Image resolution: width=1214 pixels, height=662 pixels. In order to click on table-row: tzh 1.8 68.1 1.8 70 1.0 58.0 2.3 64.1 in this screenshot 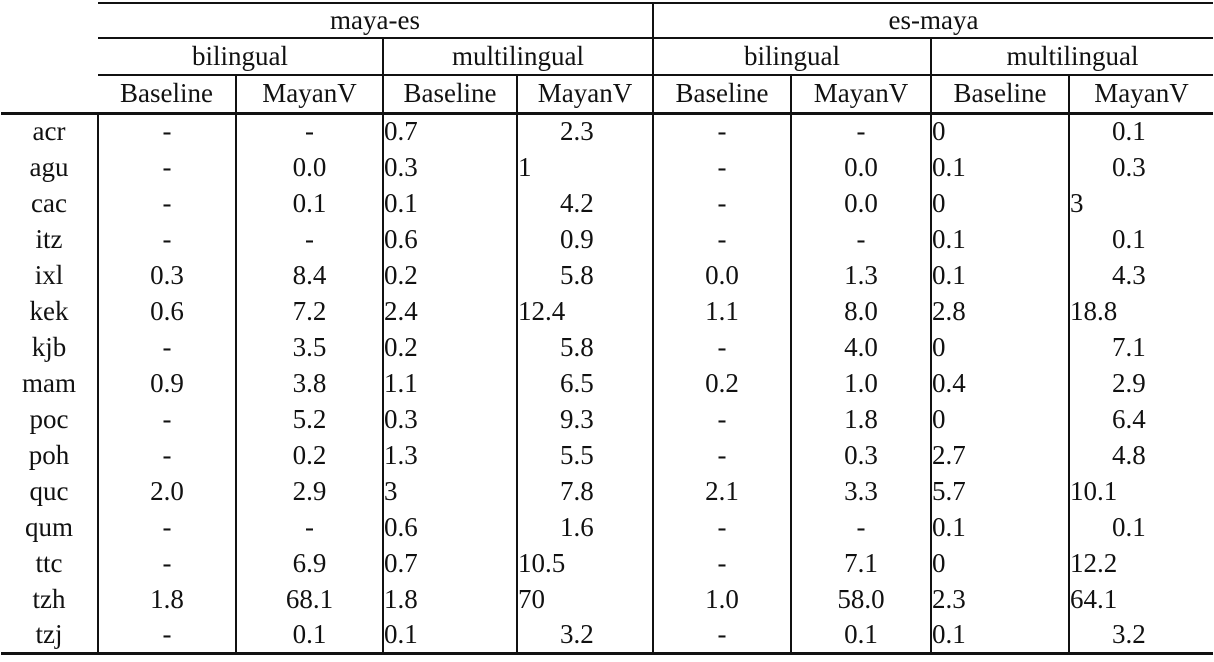, I will do `click(607, 599)`.